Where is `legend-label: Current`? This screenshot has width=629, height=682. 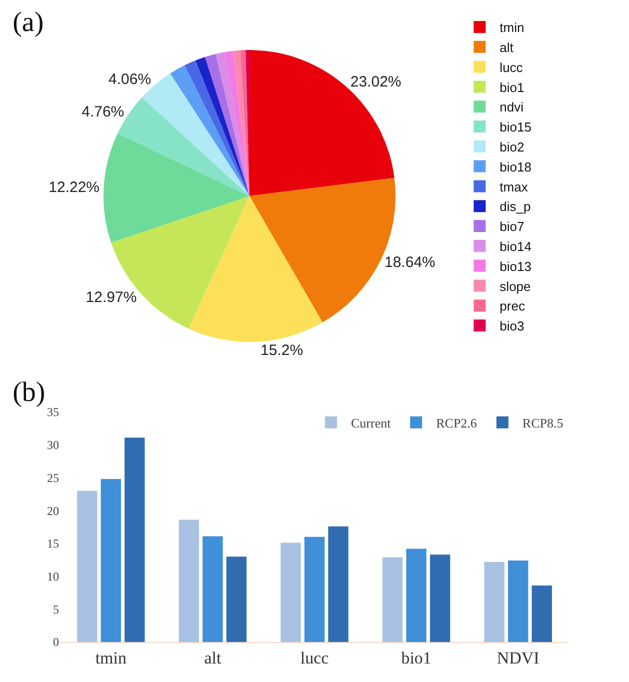 legend-label: Current is located at coordinates (371, 422).